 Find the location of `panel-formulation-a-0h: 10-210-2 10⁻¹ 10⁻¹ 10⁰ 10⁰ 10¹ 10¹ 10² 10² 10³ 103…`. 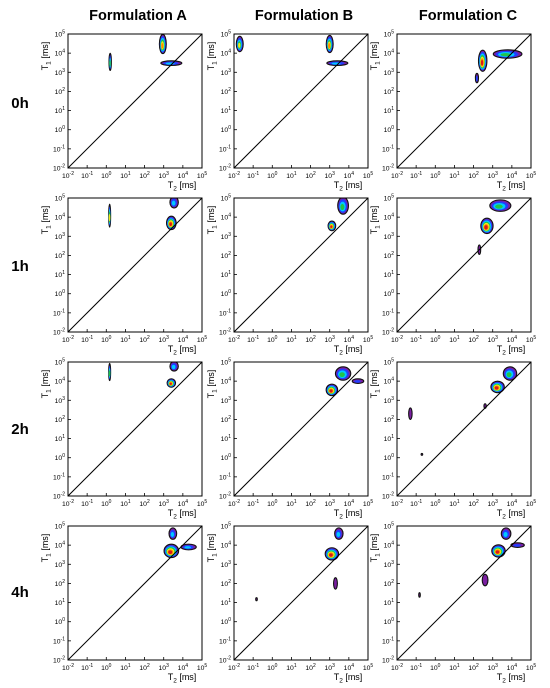

panel-formulation-a-0h: 10-210-2 10⁻¹ 10⁻¹ 10⁰ 10⁰ 10¹ 10¹ 10² 10² 10³ 103… is located at coordinates (123, 111).